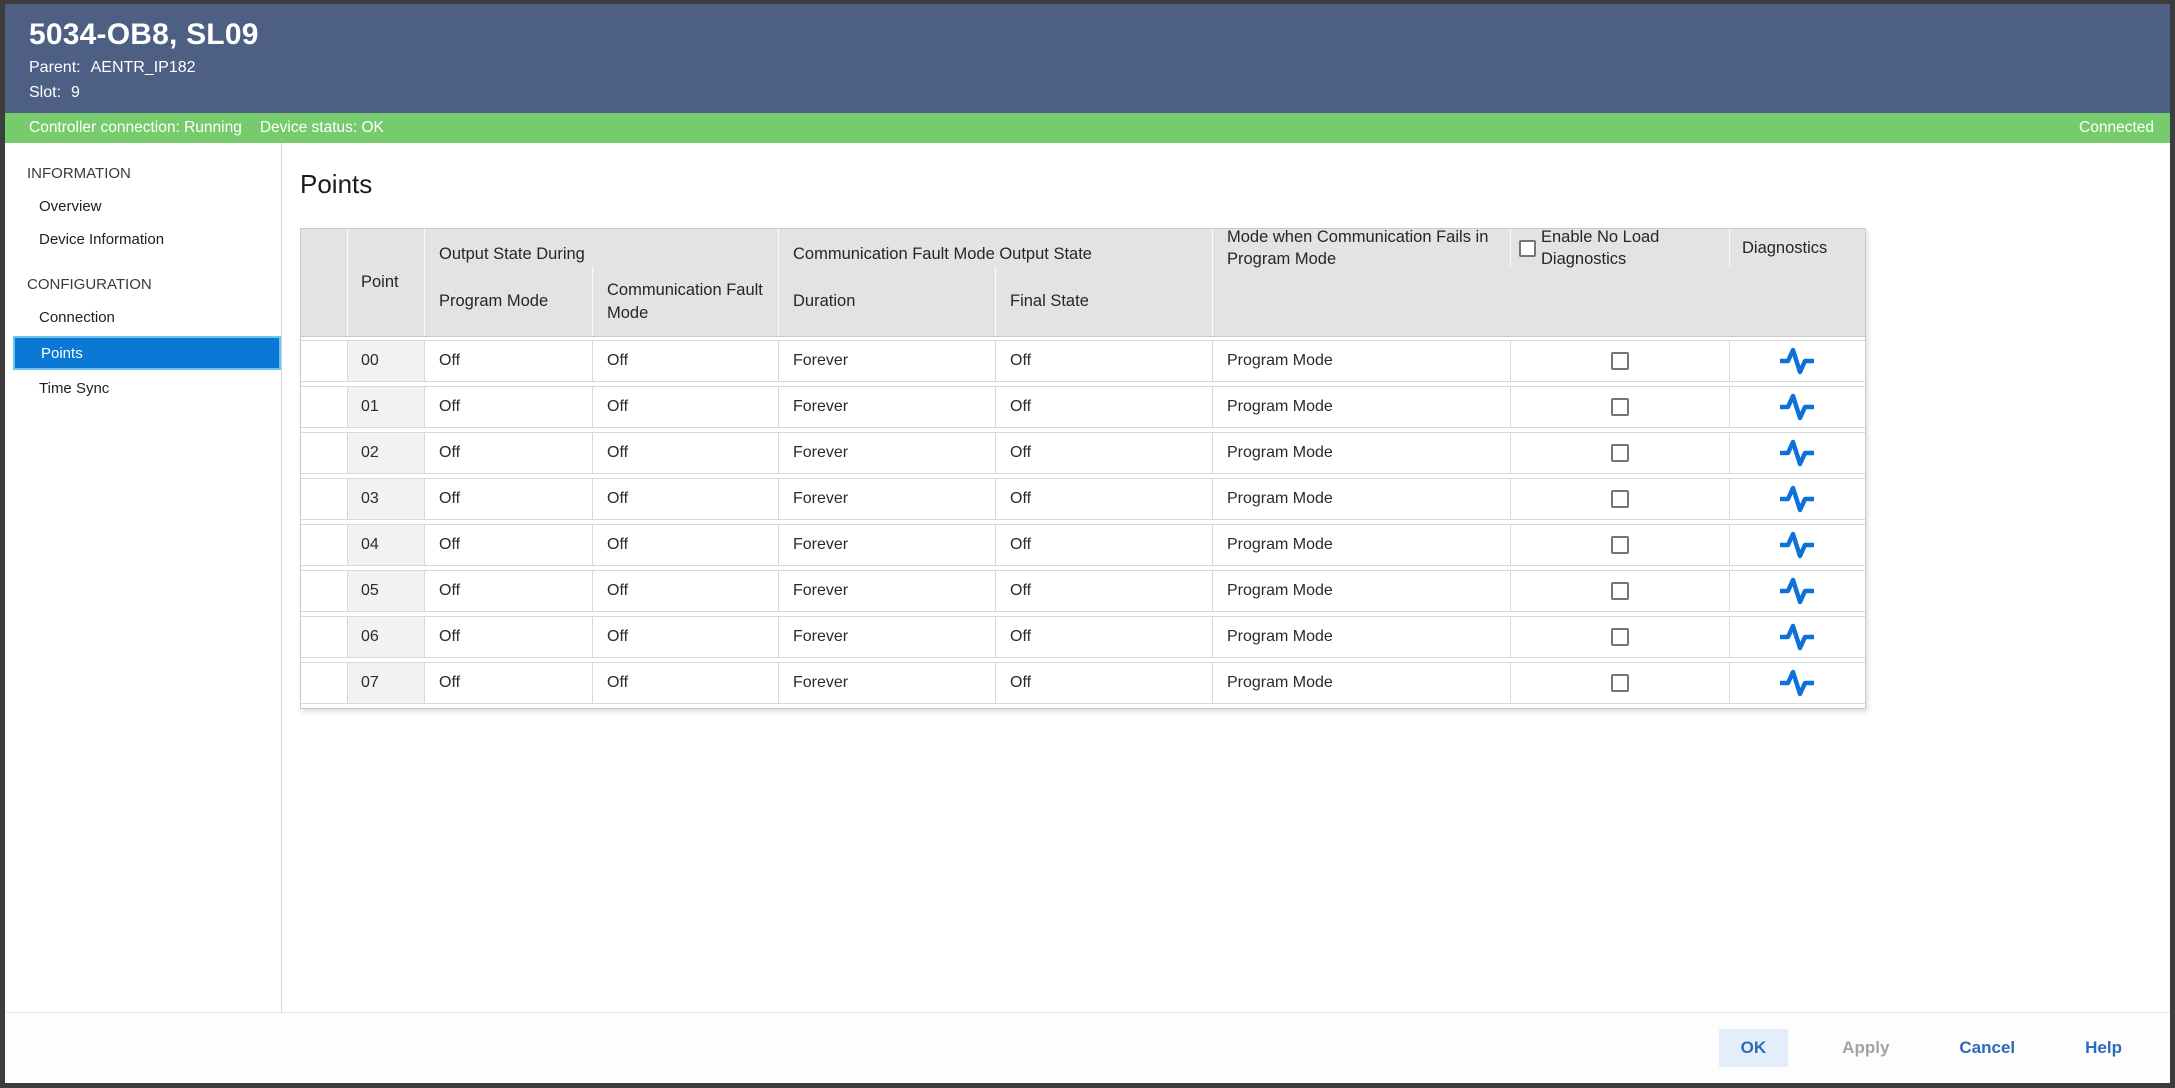  Describe the element at coordinates (1087, 93) in the screenshot. I see `slot-row: Slot: 9` at that location.